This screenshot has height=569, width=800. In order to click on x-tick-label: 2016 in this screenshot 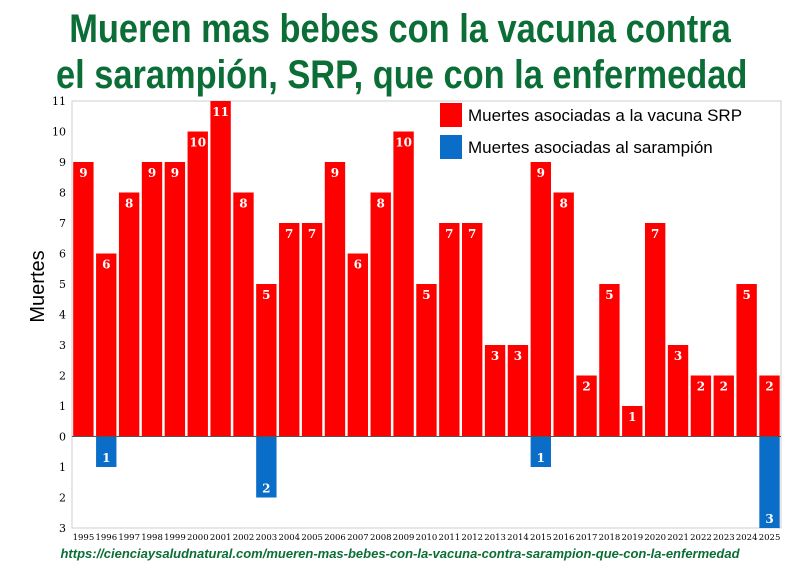, I will do `click(564, 538)`.